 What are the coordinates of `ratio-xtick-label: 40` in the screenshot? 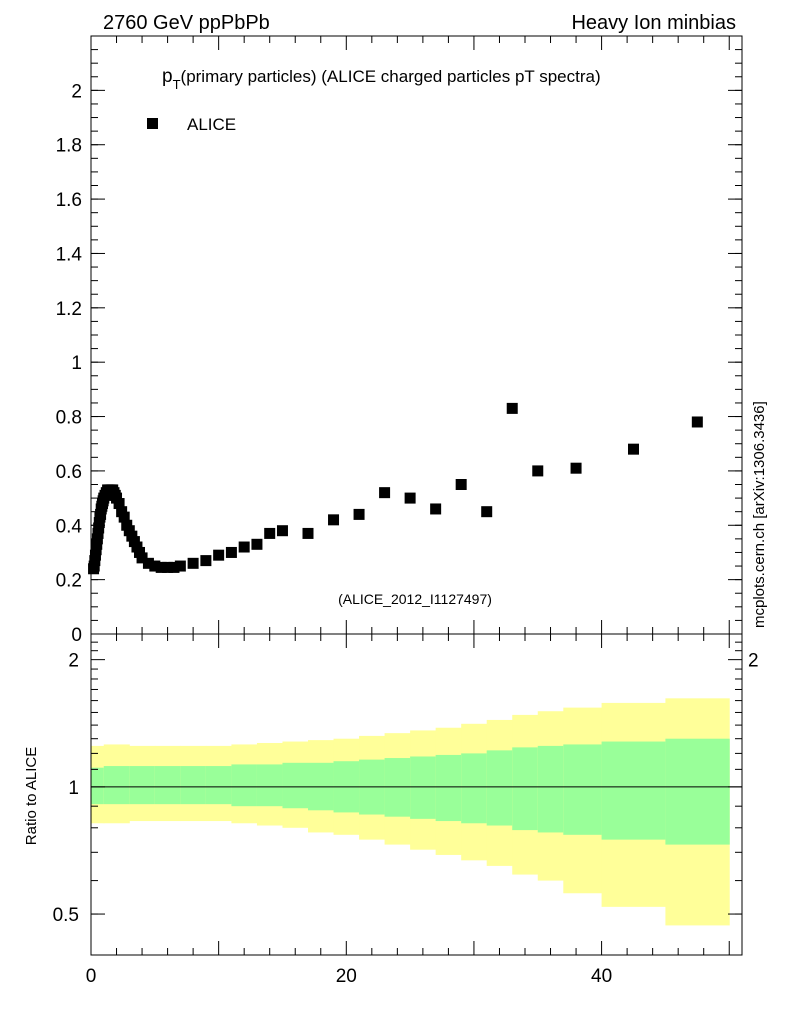 It's located at (601, 976).